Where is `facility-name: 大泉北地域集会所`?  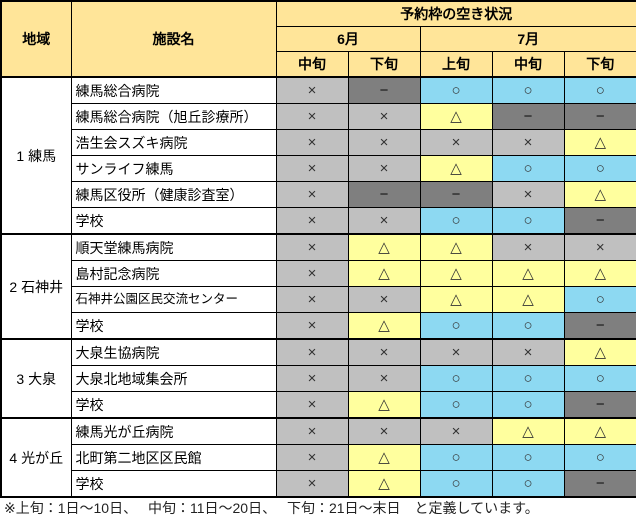 facility-name: 大泉北地域集会所 is located at coordinates (173, 378).